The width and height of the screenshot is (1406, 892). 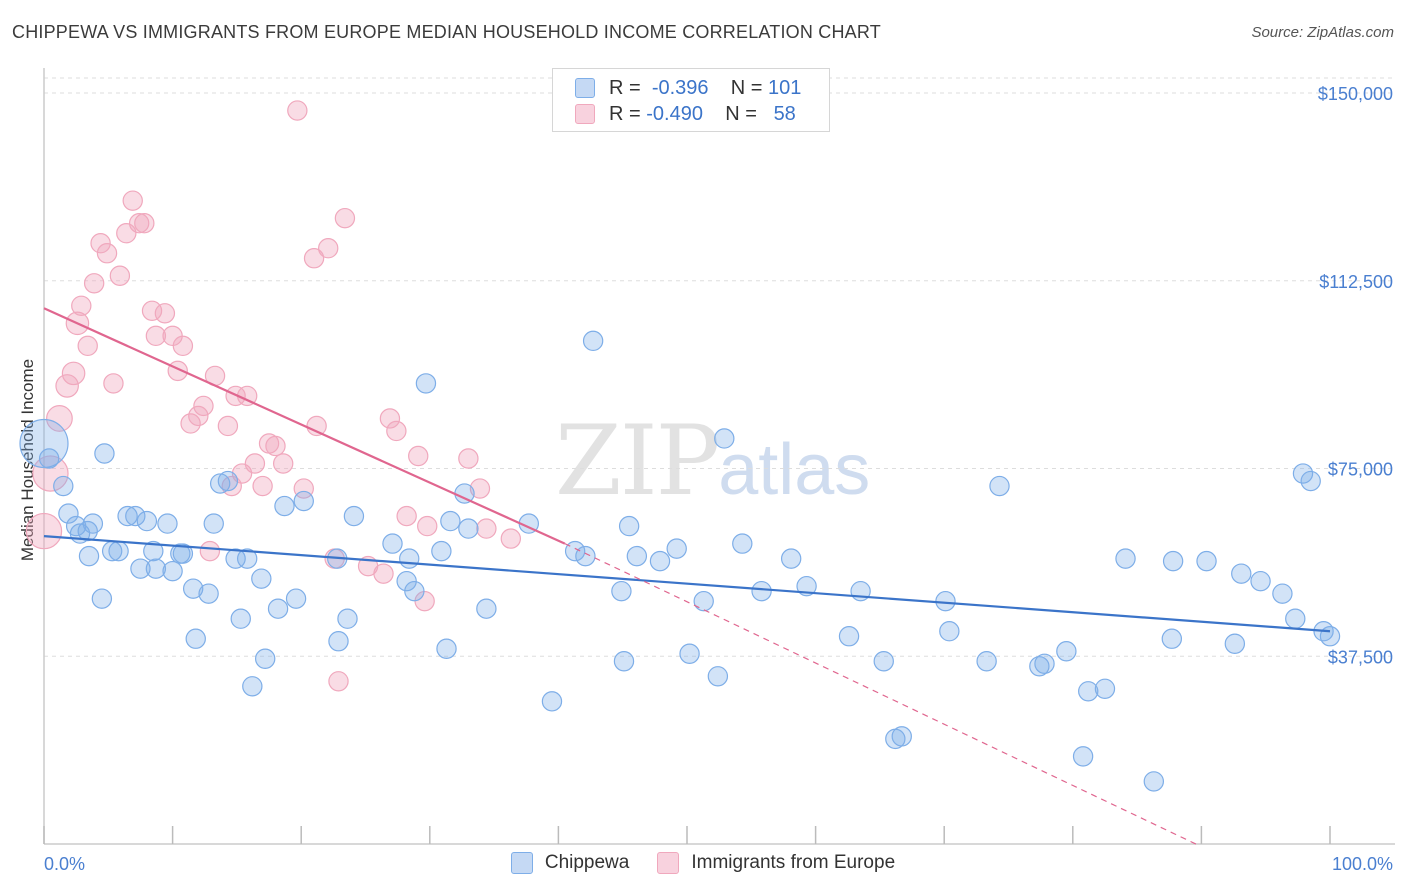 What do you see at coordinates (784, 113) in the screenshot?
I see `legend-n-value: 58` at bounding box center [784, 113].